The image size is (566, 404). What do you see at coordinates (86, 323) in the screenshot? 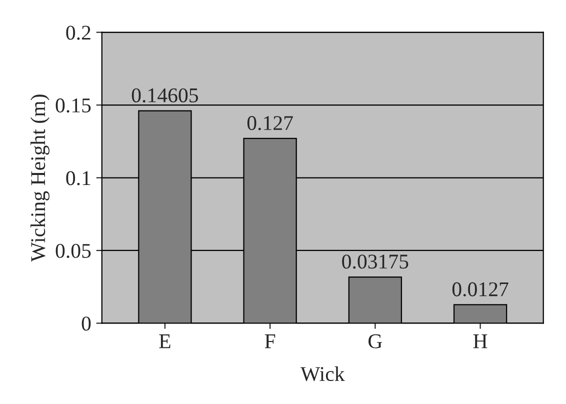
I see `y-tick-label: 0` at bounding box center [86, 323].